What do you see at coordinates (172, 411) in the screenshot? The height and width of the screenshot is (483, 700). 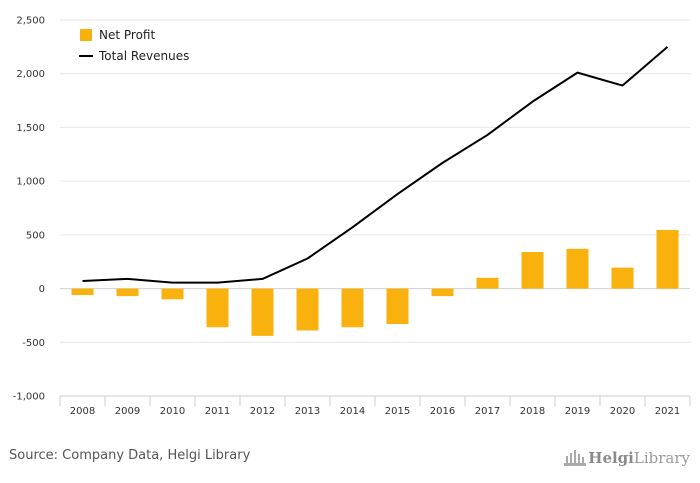 I see `x-tick-label: 2010` at bounding box center [172, 411].